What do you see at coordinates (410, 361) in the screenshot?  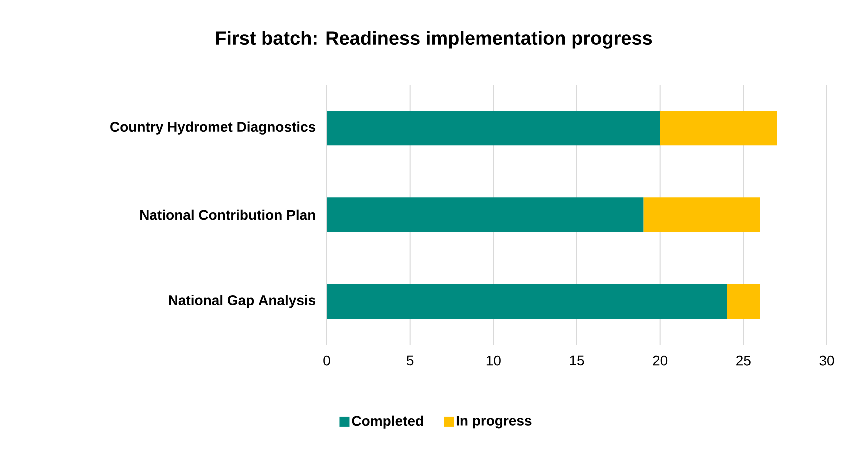 I see `x-tick-label: 5` at bounding box center [410, 361].